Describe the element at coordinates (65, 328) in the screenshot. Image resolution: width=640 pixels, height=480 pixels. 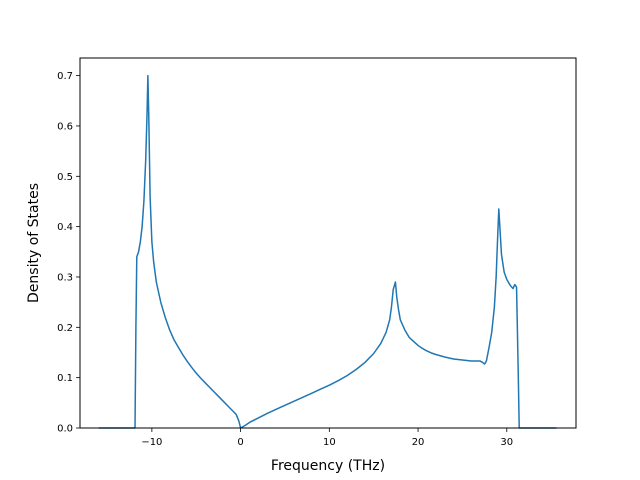
I see `y-tick-label: 0.2` at that location.